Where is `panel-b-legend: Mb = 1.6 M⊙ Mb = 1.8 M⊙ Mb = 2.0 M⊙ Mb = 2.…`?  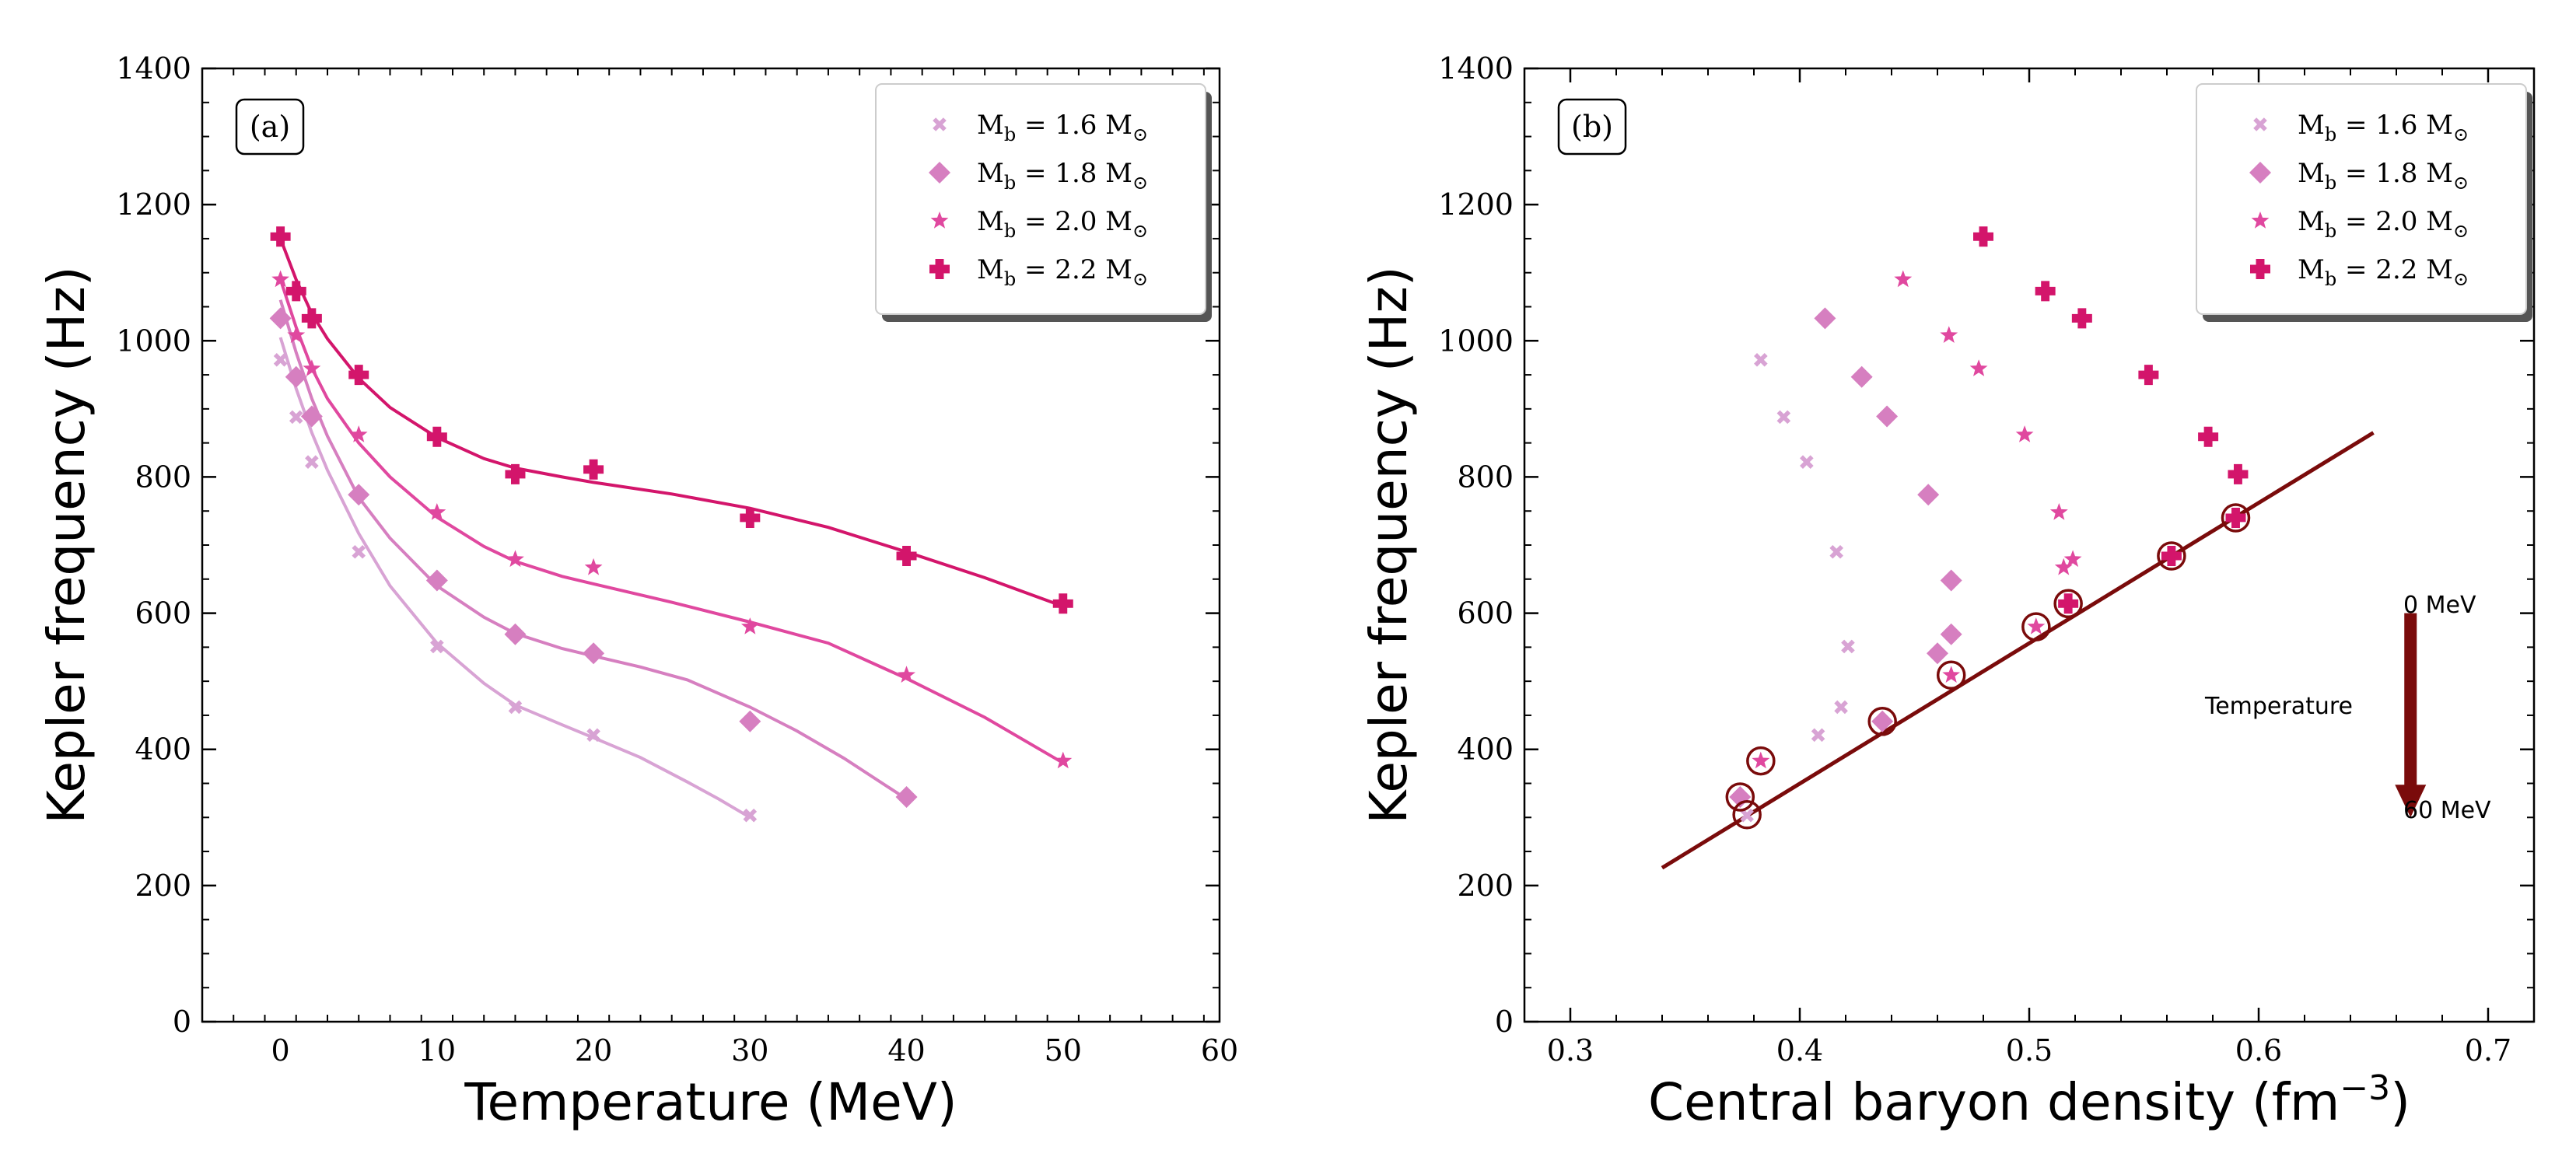
panel-b-legend: Mb = 1.6 M⊙ Mb = 1.8 M⊙ Mb = 2.0 M⊙ Mb = 2.… is located at coordinates (2364, 203).